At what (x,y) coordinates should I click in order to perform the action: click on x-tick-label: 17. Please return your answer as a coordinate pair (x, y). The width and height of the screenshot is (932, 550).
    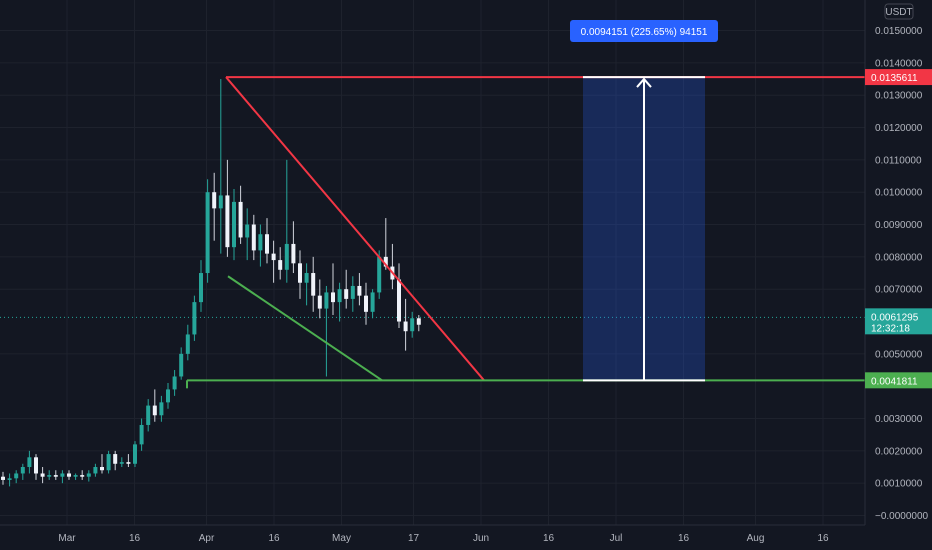
    Looking at the image, I should click on (414, 538).